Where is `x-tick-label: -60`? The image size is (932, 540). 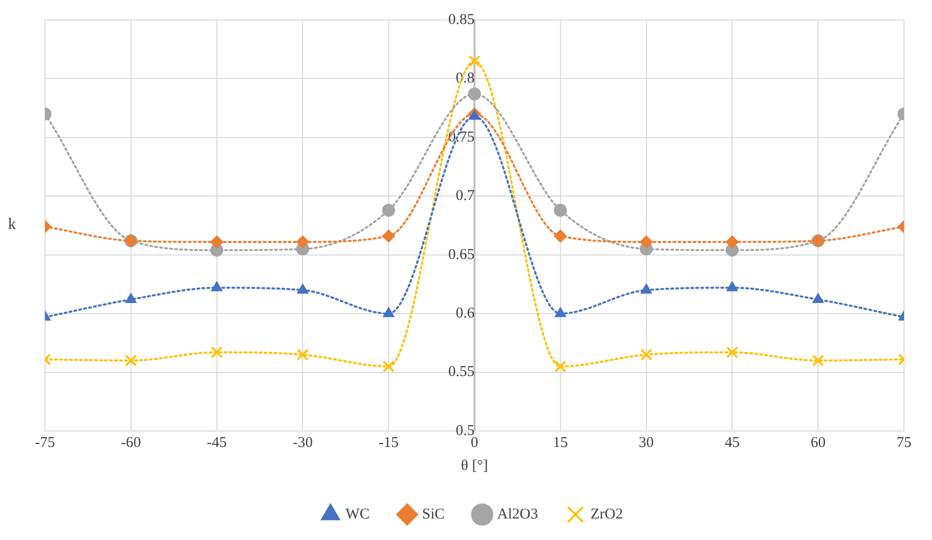
x-tick-label: -60 is located at coordinates (130, 442).